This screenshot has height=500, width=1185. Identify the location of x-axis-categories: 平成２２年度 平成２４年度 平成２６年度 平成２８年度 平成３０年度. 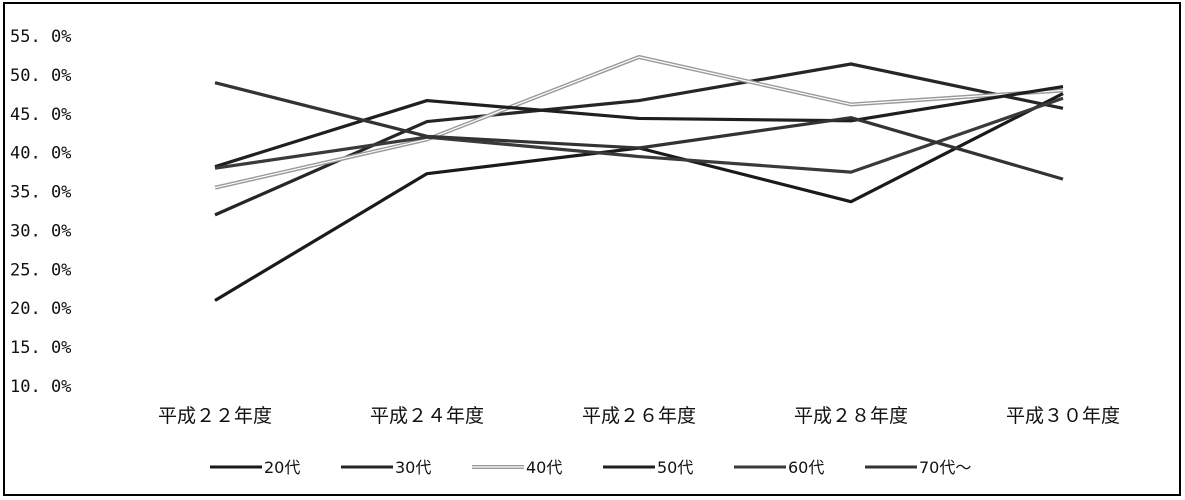
(639, 416).